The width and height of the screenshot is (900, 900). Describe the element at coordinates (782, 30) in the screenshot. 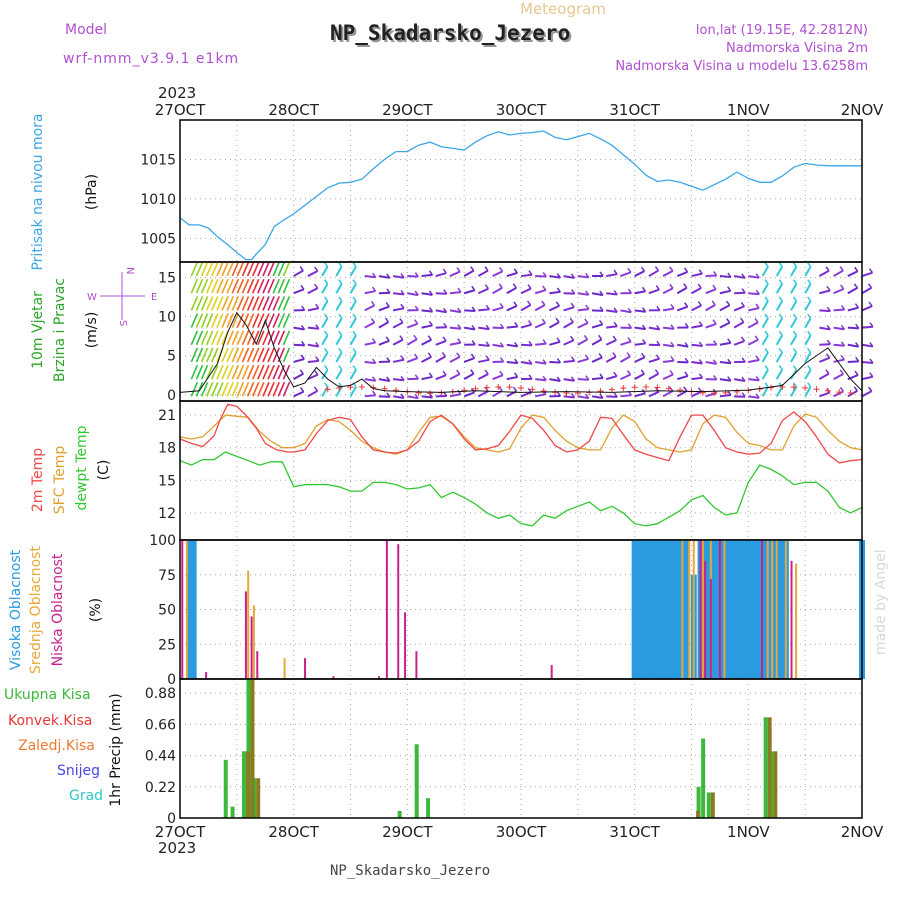

I see `lonlat-text: lon,lat (19.15E, 42.2812N)` at that location.